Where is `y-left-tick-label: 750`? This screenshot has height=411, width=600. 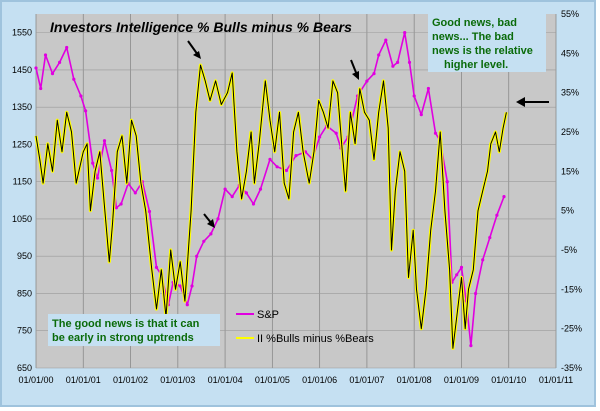
y-left-tick-label: 750 is located at coordinates (24, 331).